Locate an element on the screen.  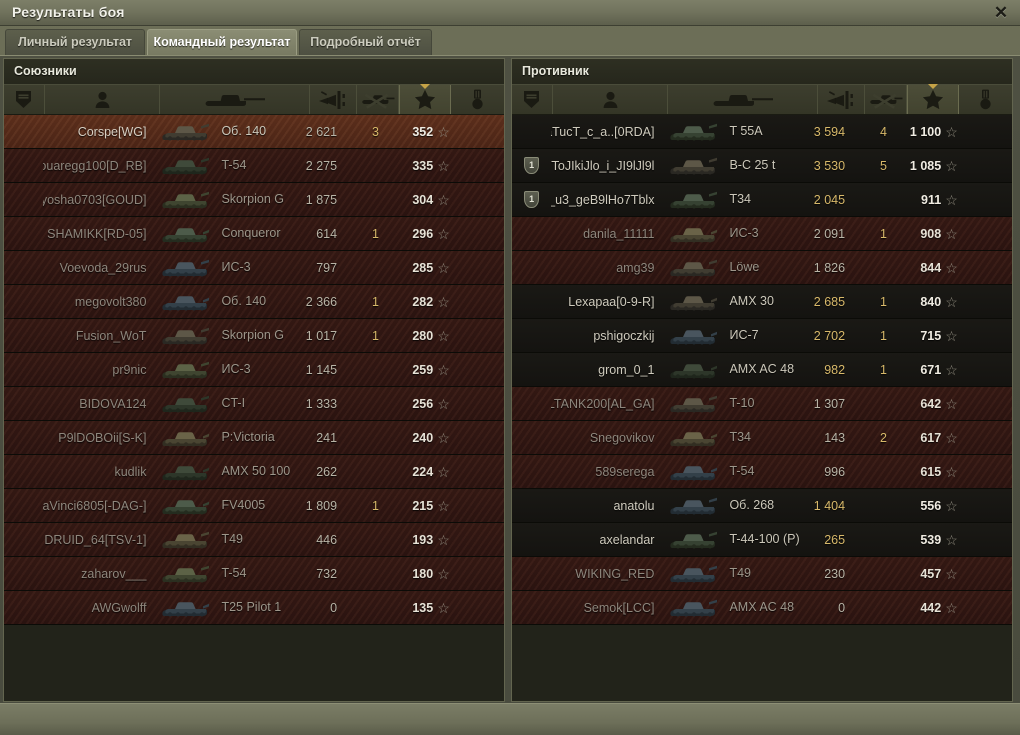
player-name: pshigoczkij is located at coordinates (624, 335).